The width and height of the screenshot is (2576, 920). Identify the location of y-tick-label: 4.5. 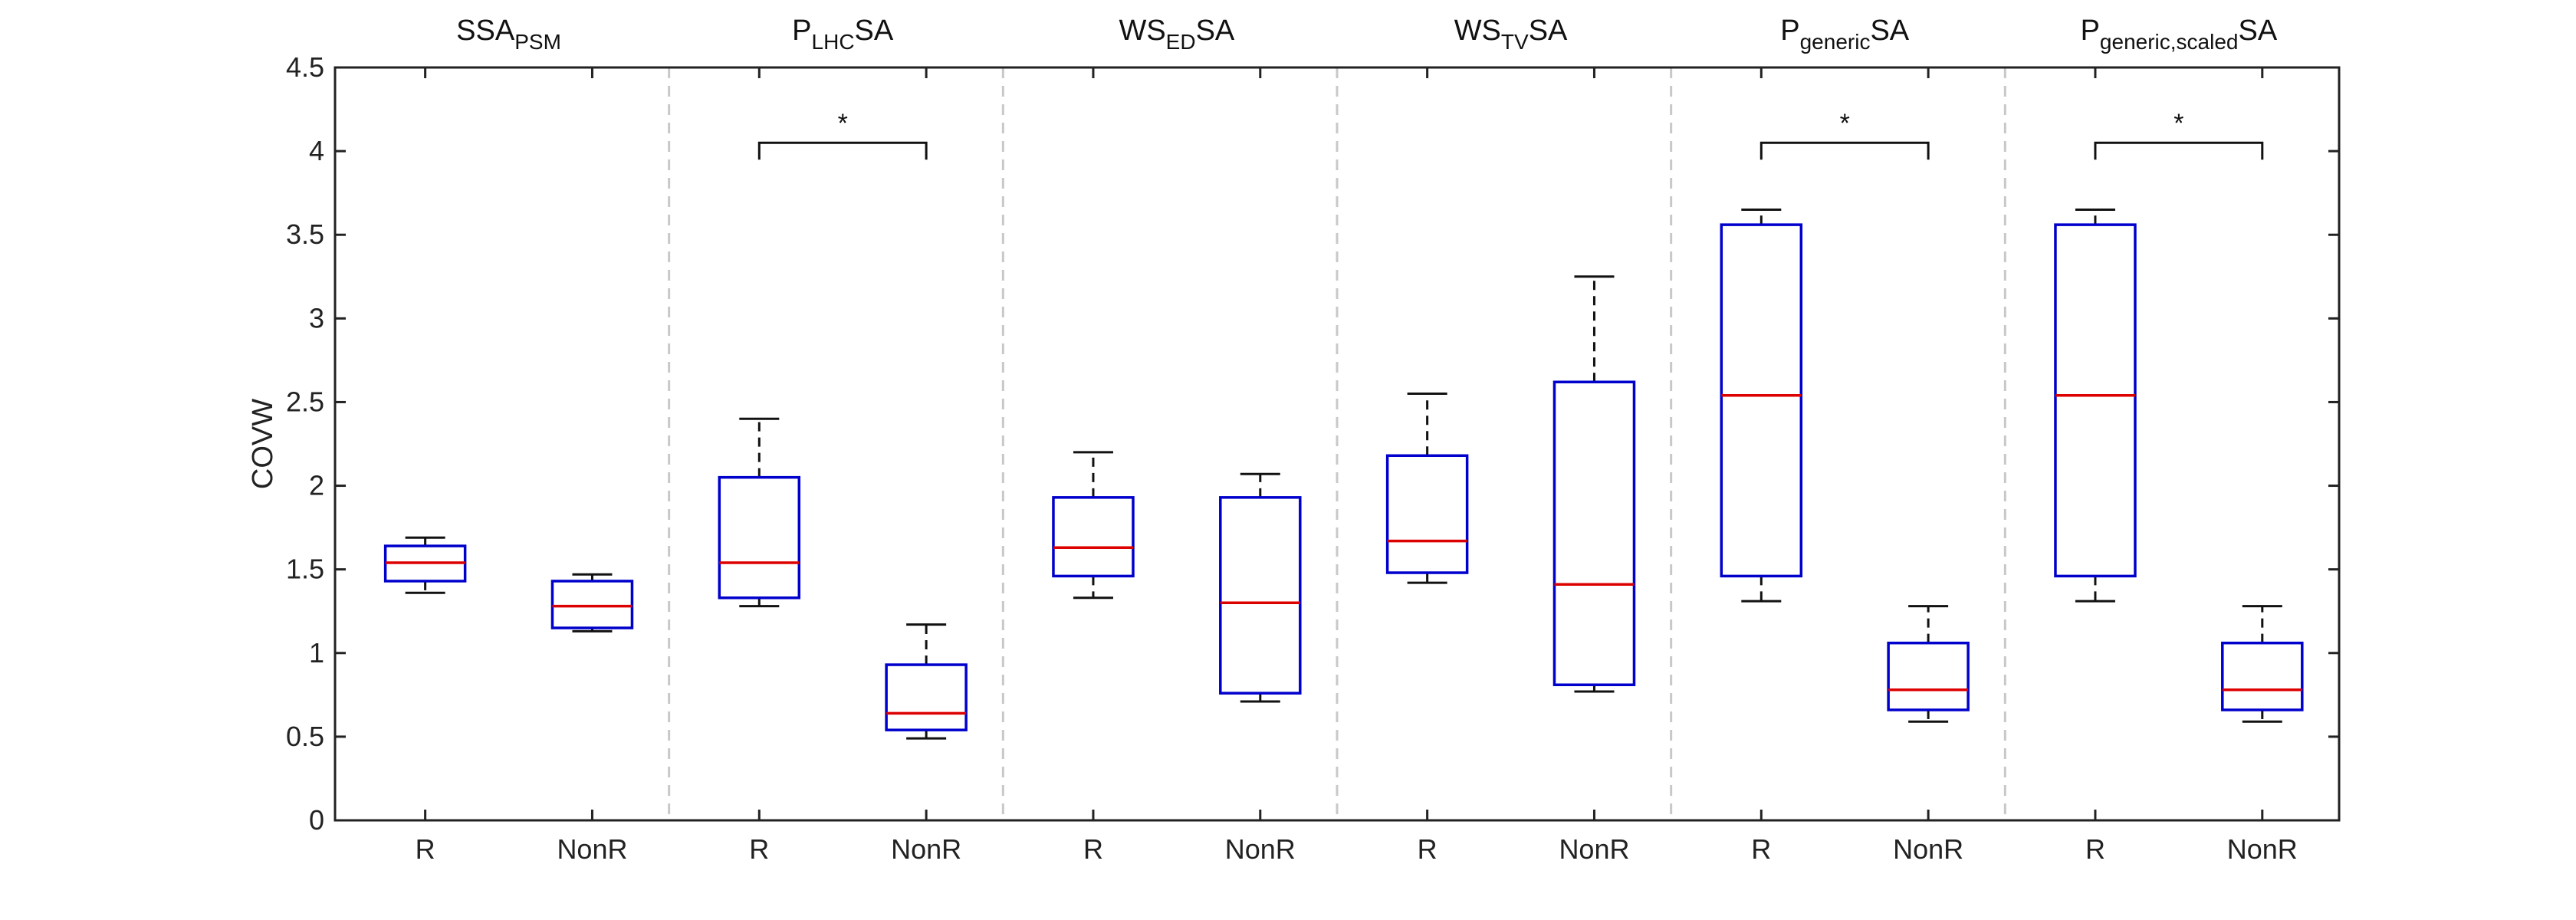
(305, 67).